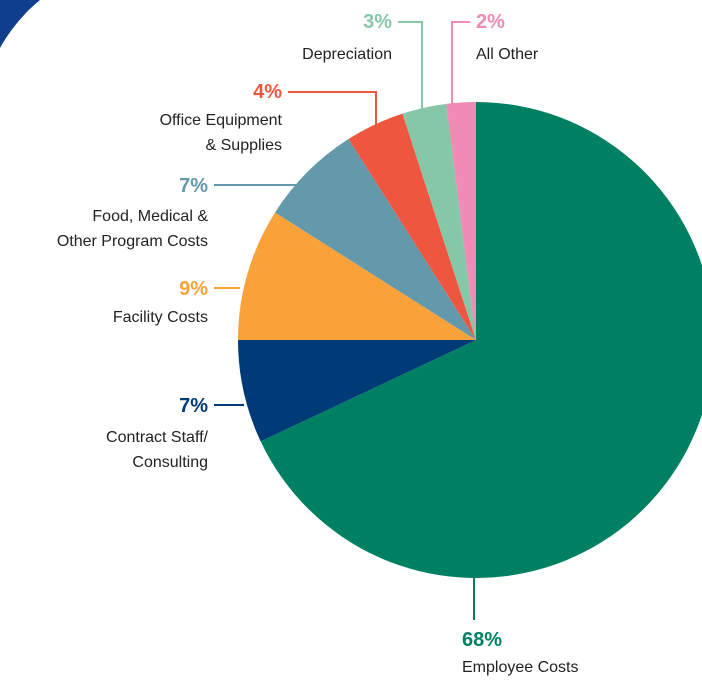  Describe the element at coordinates (377, 22) in the screenshot. I see `value-label: 3%` at that location.